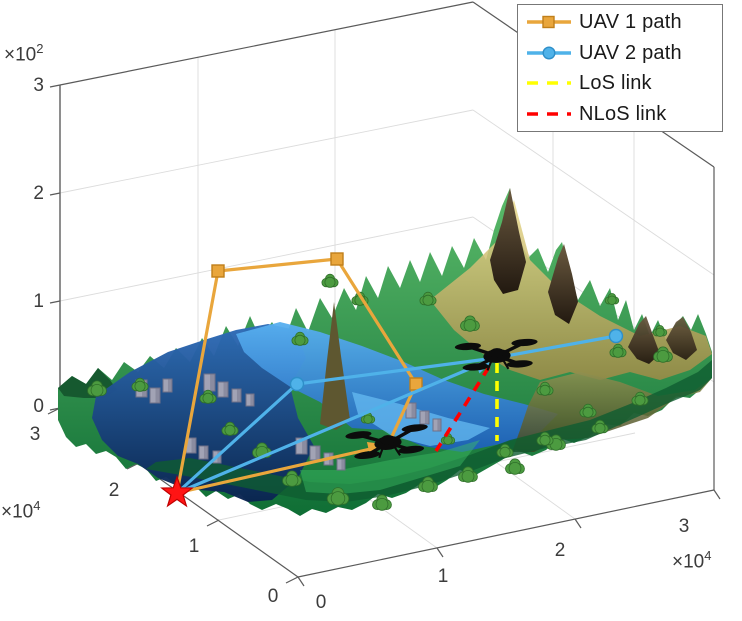  What do you see at coordinates (623, 22) in the screenshot?
I see `legend-item-uav1-path: UAV 1 path` at bounding box center [623, 22].